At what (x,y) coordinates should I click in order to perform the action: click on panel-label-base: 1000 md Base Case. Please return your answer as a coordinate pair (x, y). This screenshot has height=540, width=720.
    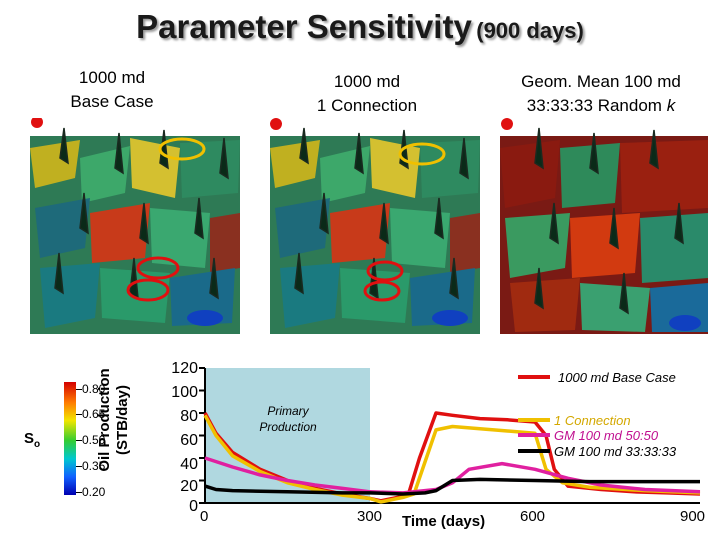
    Looking at the image, I should click on (112, 90).